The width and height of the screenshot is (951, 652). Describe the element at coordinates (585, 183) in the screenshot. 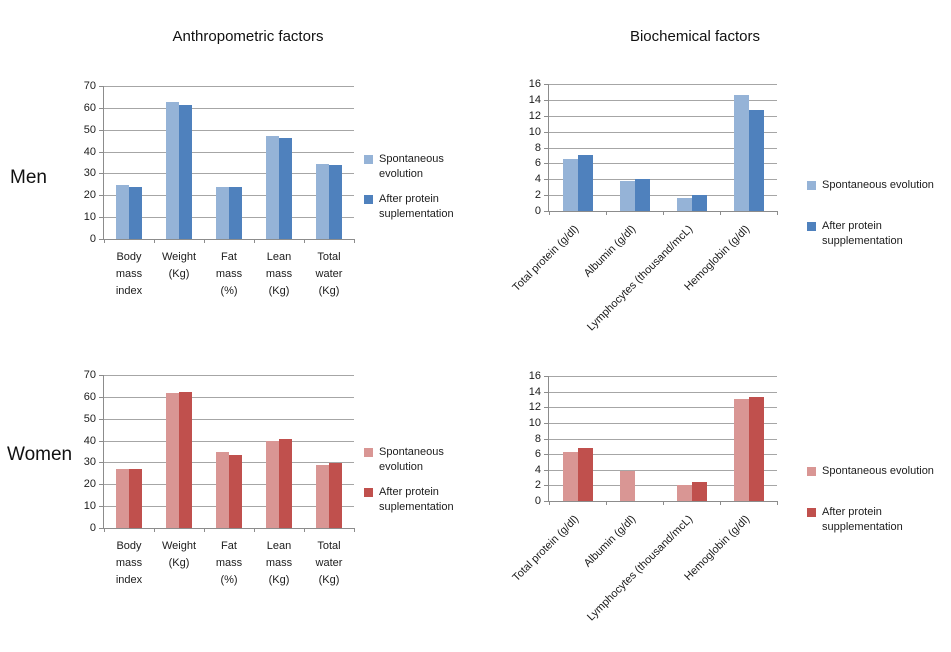

I see `bar-after-protein-supplementation` at that location.